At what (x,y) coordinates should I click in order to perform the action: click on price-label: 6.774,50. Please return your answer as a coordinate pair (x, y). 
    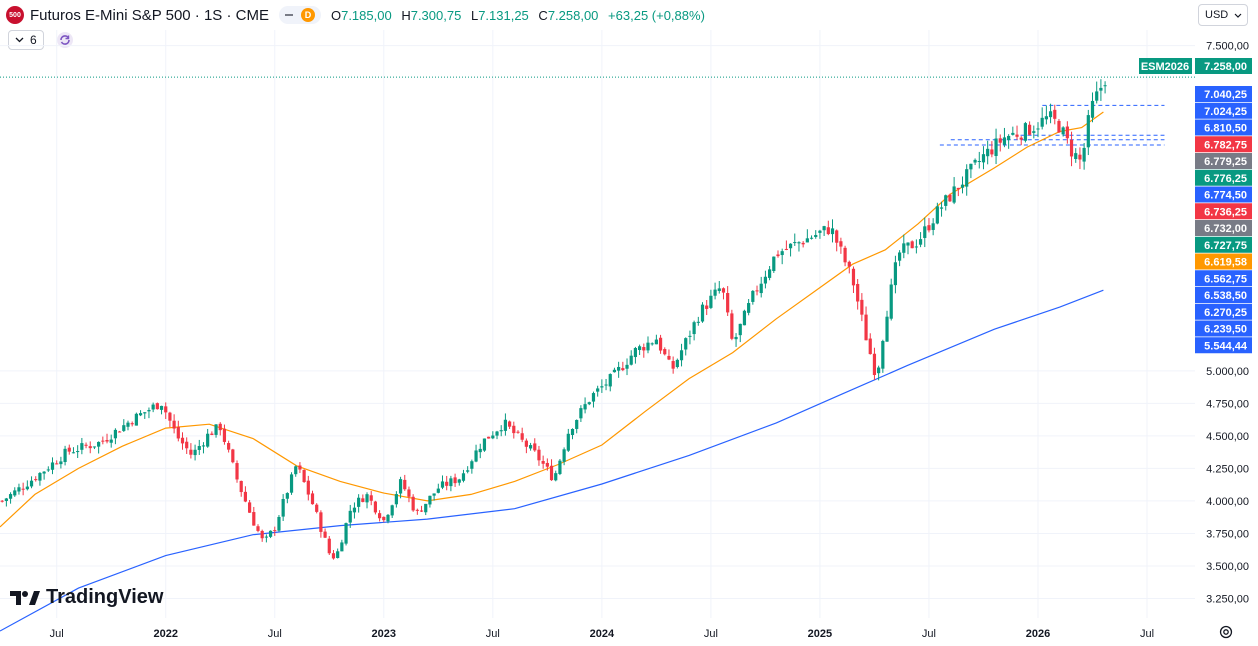
    Looking at the image, I should click on (1225, 196).